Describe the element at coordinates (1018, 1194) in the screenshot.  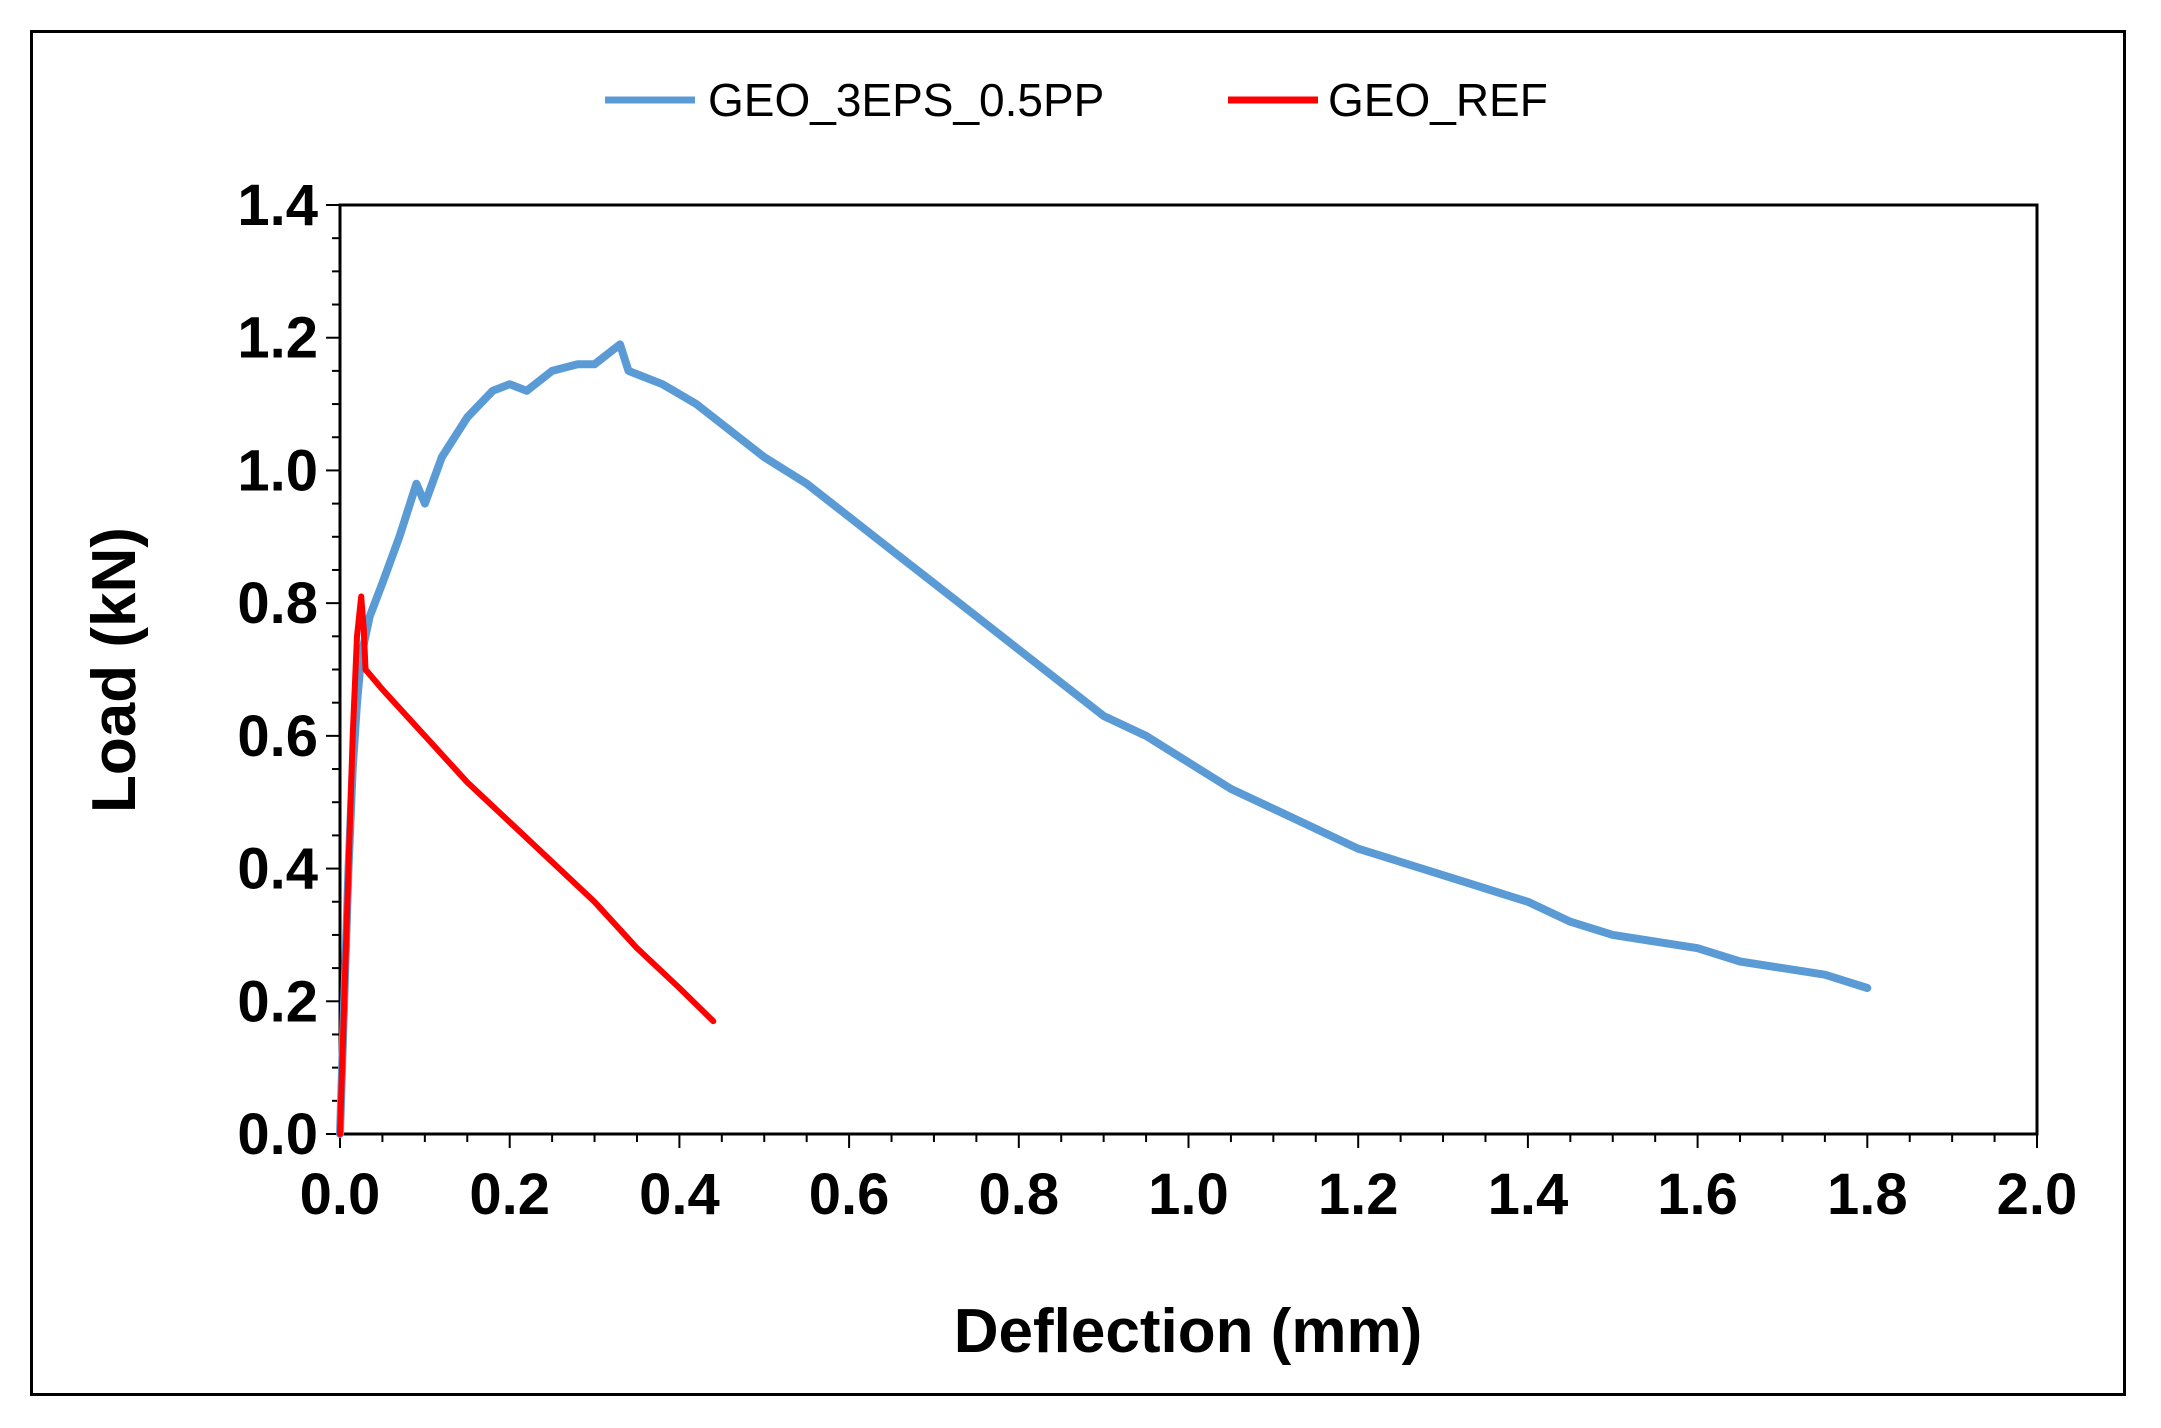
I see `x-tick-label: 0.8` at that location.